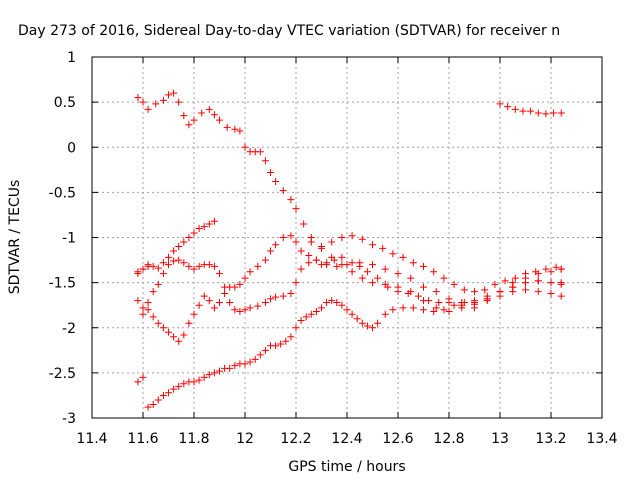 This screenshot has height=480, width=640. Describe the element at coordinates (69, 239) in the screenshot. I see `y-tick-label: -1` at that location.